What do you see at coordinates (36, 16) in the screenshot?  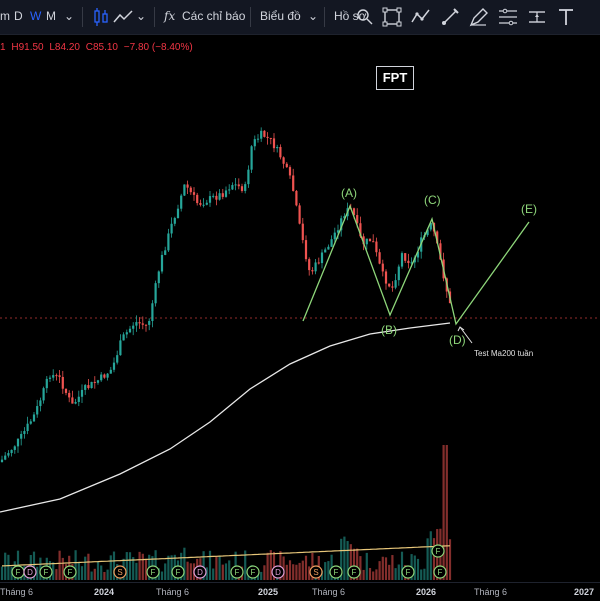 I see `interval-w: W` at bounding box center [36, 16].